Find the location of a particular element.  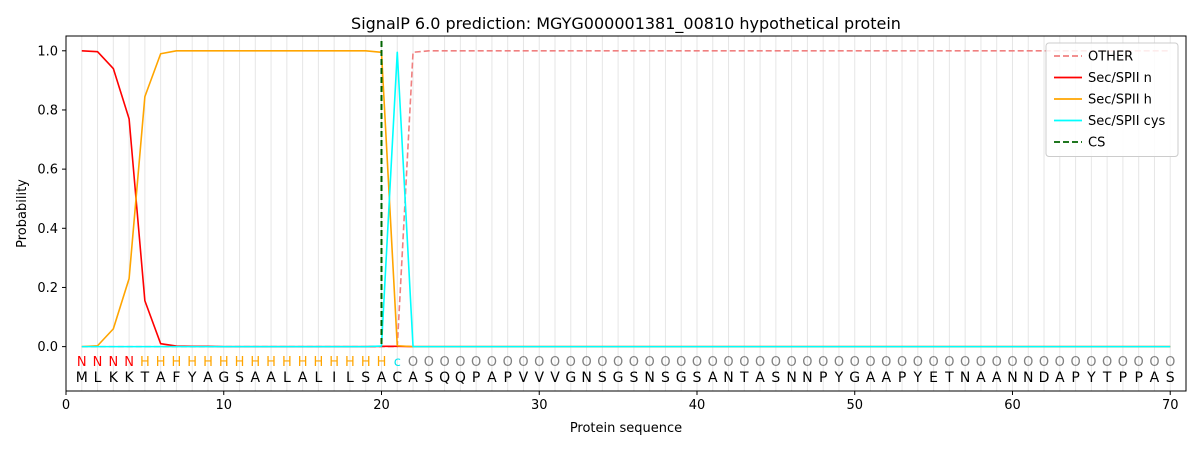

residue-label-40: S is located at coordinates (697, 378).